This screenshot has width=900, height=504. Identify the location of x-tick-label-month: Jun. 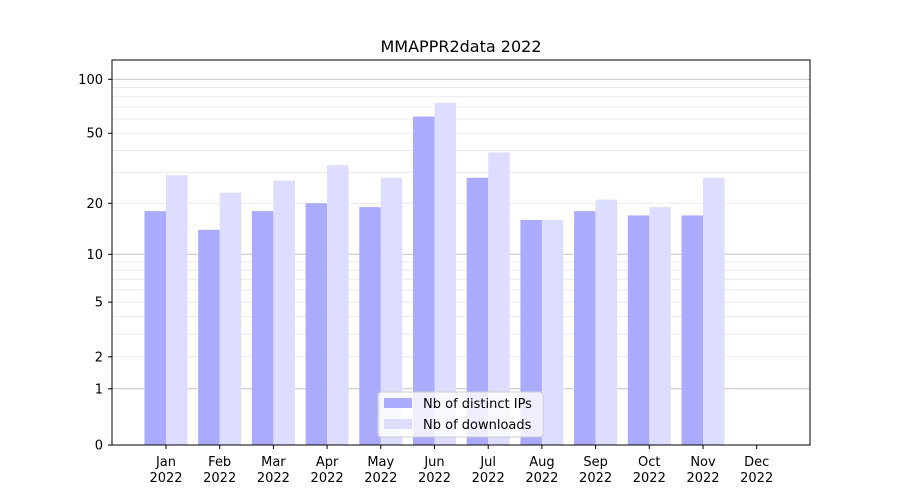
(433, 462).